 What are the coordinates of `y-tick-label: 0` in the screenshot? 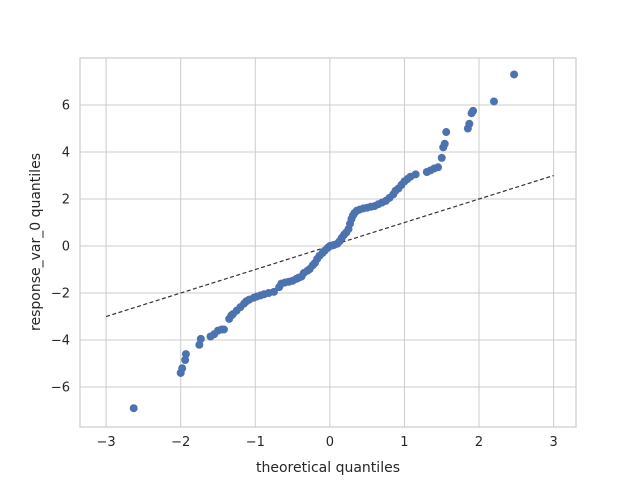 It's located at (66, 247).